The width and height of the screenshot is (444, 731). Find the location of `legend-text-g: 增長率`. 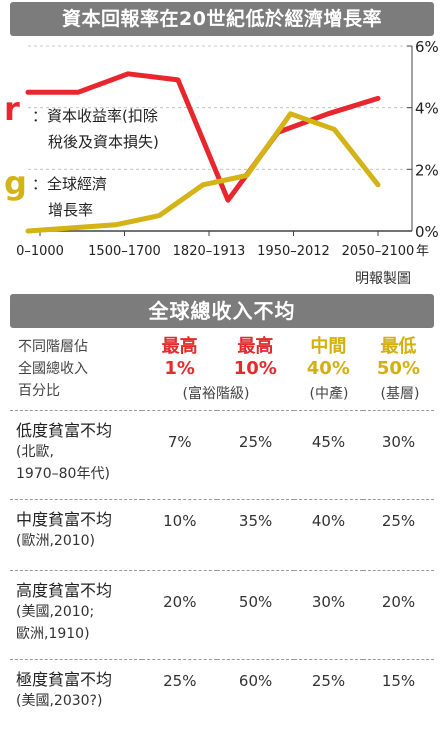

legend-text-g: 增長率 is located at coordinates (70, 210).